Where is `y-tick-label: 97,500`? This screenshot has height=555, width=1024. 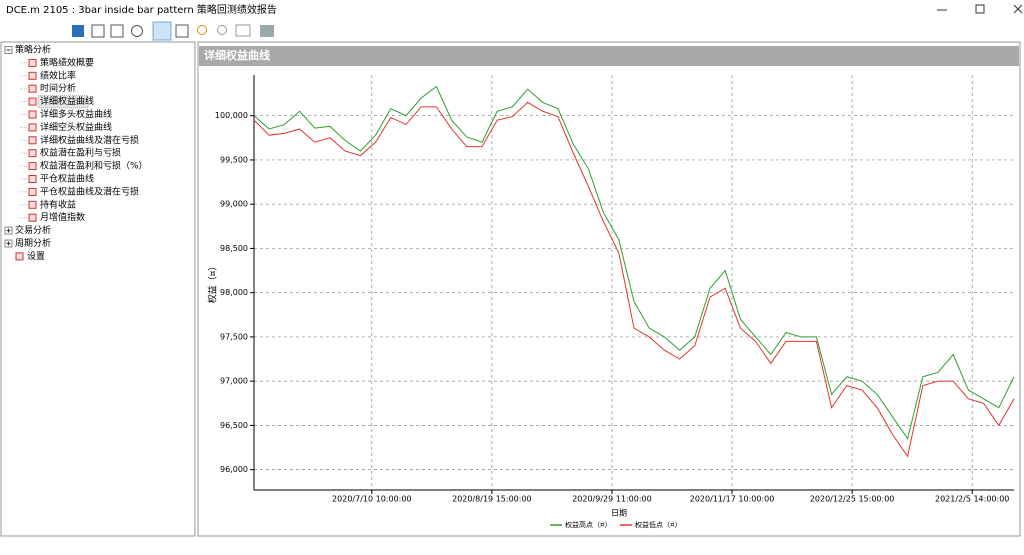
y-tick-label: 97,500 is located at coordinates (234, 336).